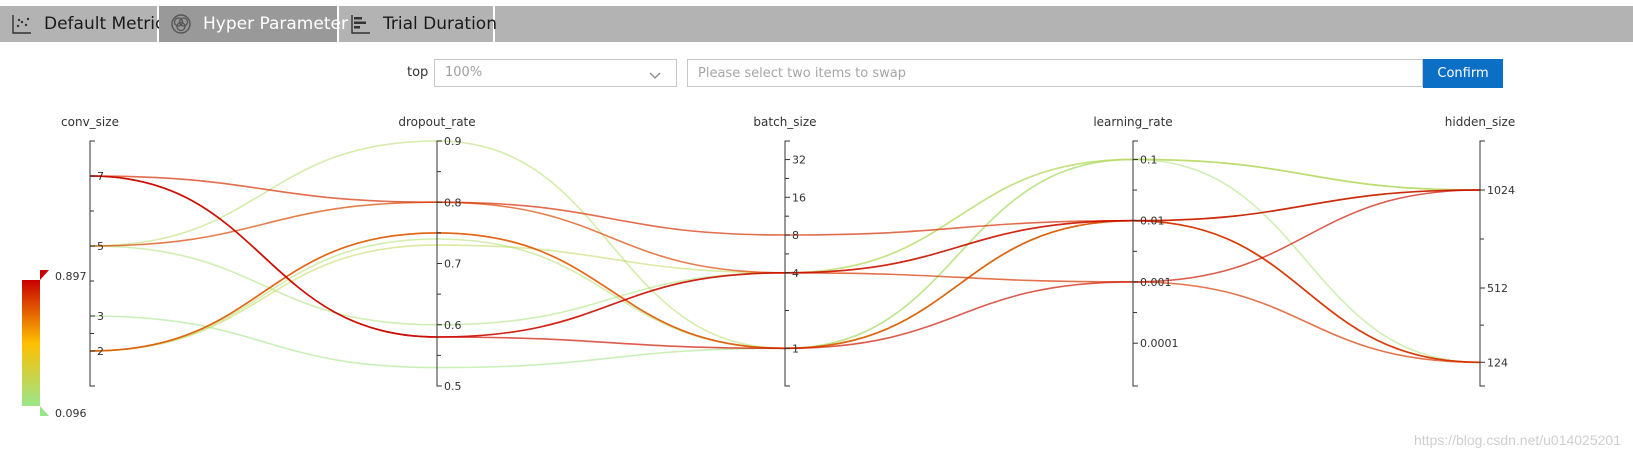 The height and width of the screenshot is (454, 1633). What do you see at coordinates (440, 24) in the screenshot?
I see `tab-label: Trial Duration` at bounding box center [440, 24].